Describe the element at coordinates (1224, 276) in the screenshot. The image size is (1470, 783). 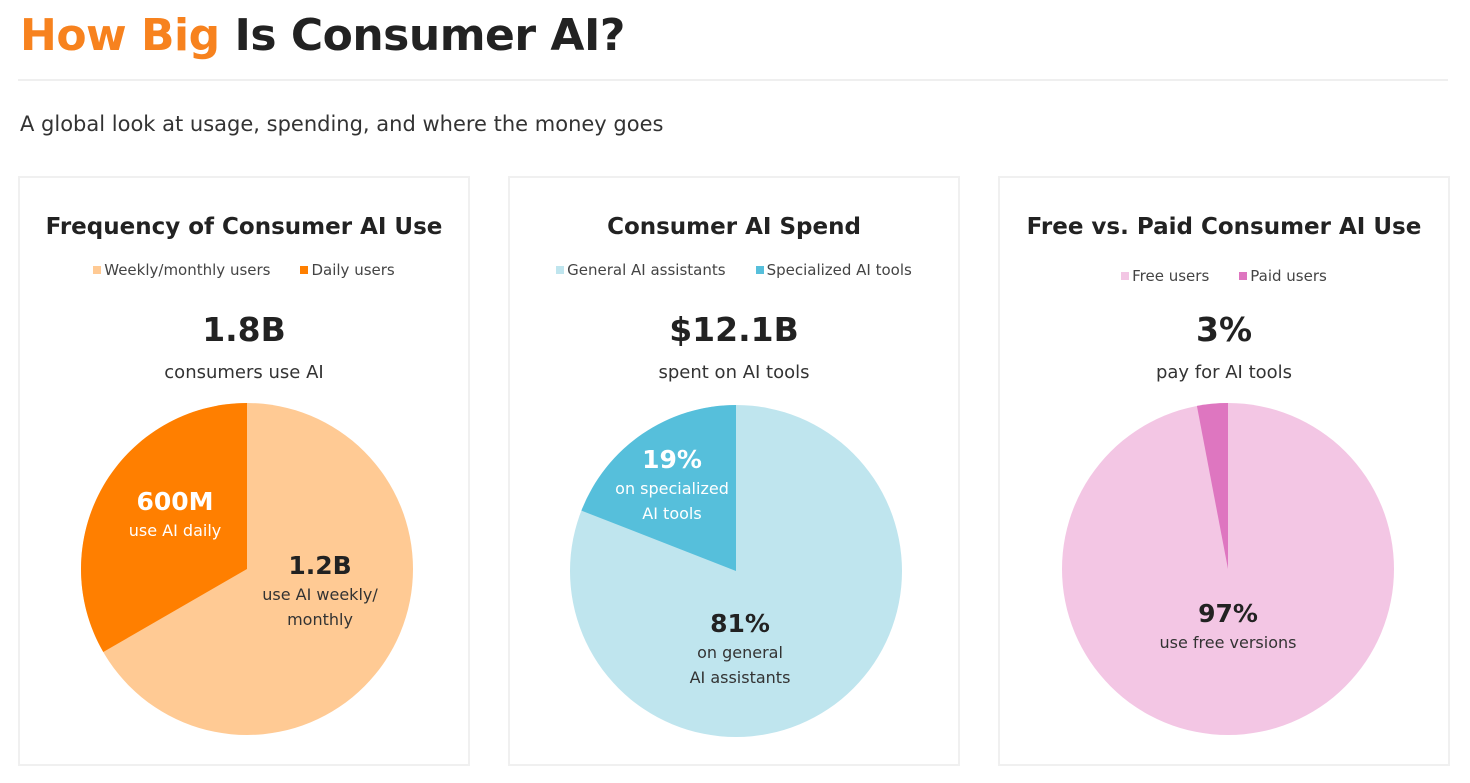
I see `chart-legend: Free users Paid users` at that location.